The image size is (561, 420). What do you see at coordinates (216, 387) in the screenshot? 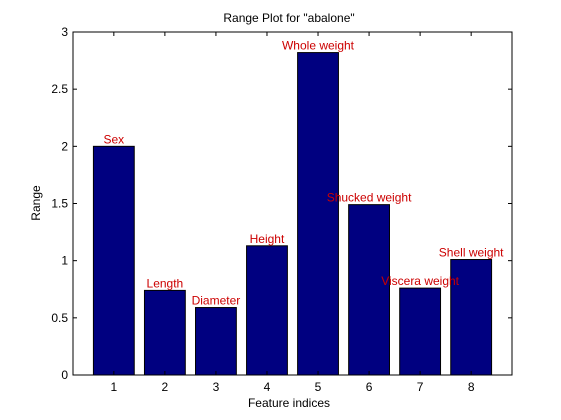
I see `x-tick-label: 3` at bounding box center [216, 387].